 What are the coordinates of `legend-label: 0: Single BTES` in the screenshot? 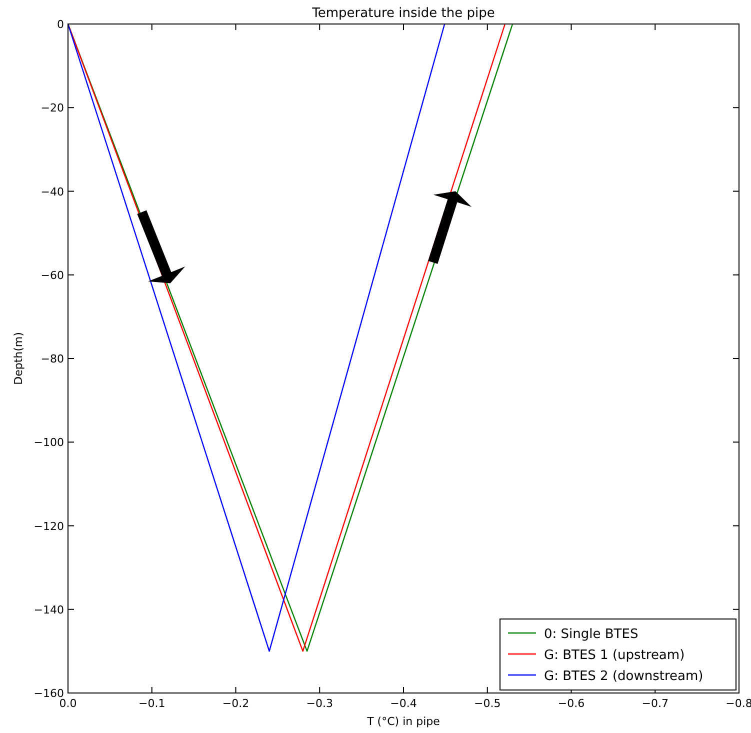 It's located at (591, 634).